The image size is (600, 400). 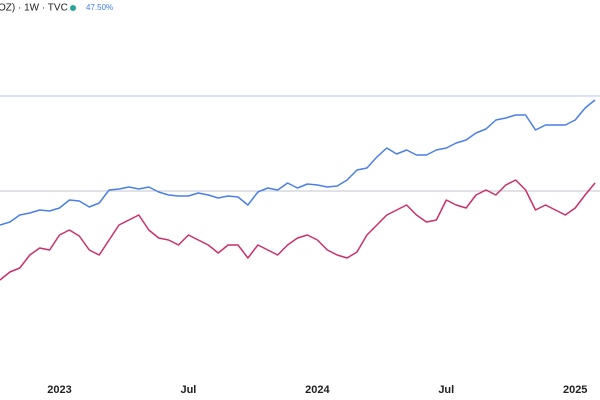 What do you see at coordinates (59, 390) in the screenshot?
I see `x-tick-label: 2023` at bounding box center [59, 390].